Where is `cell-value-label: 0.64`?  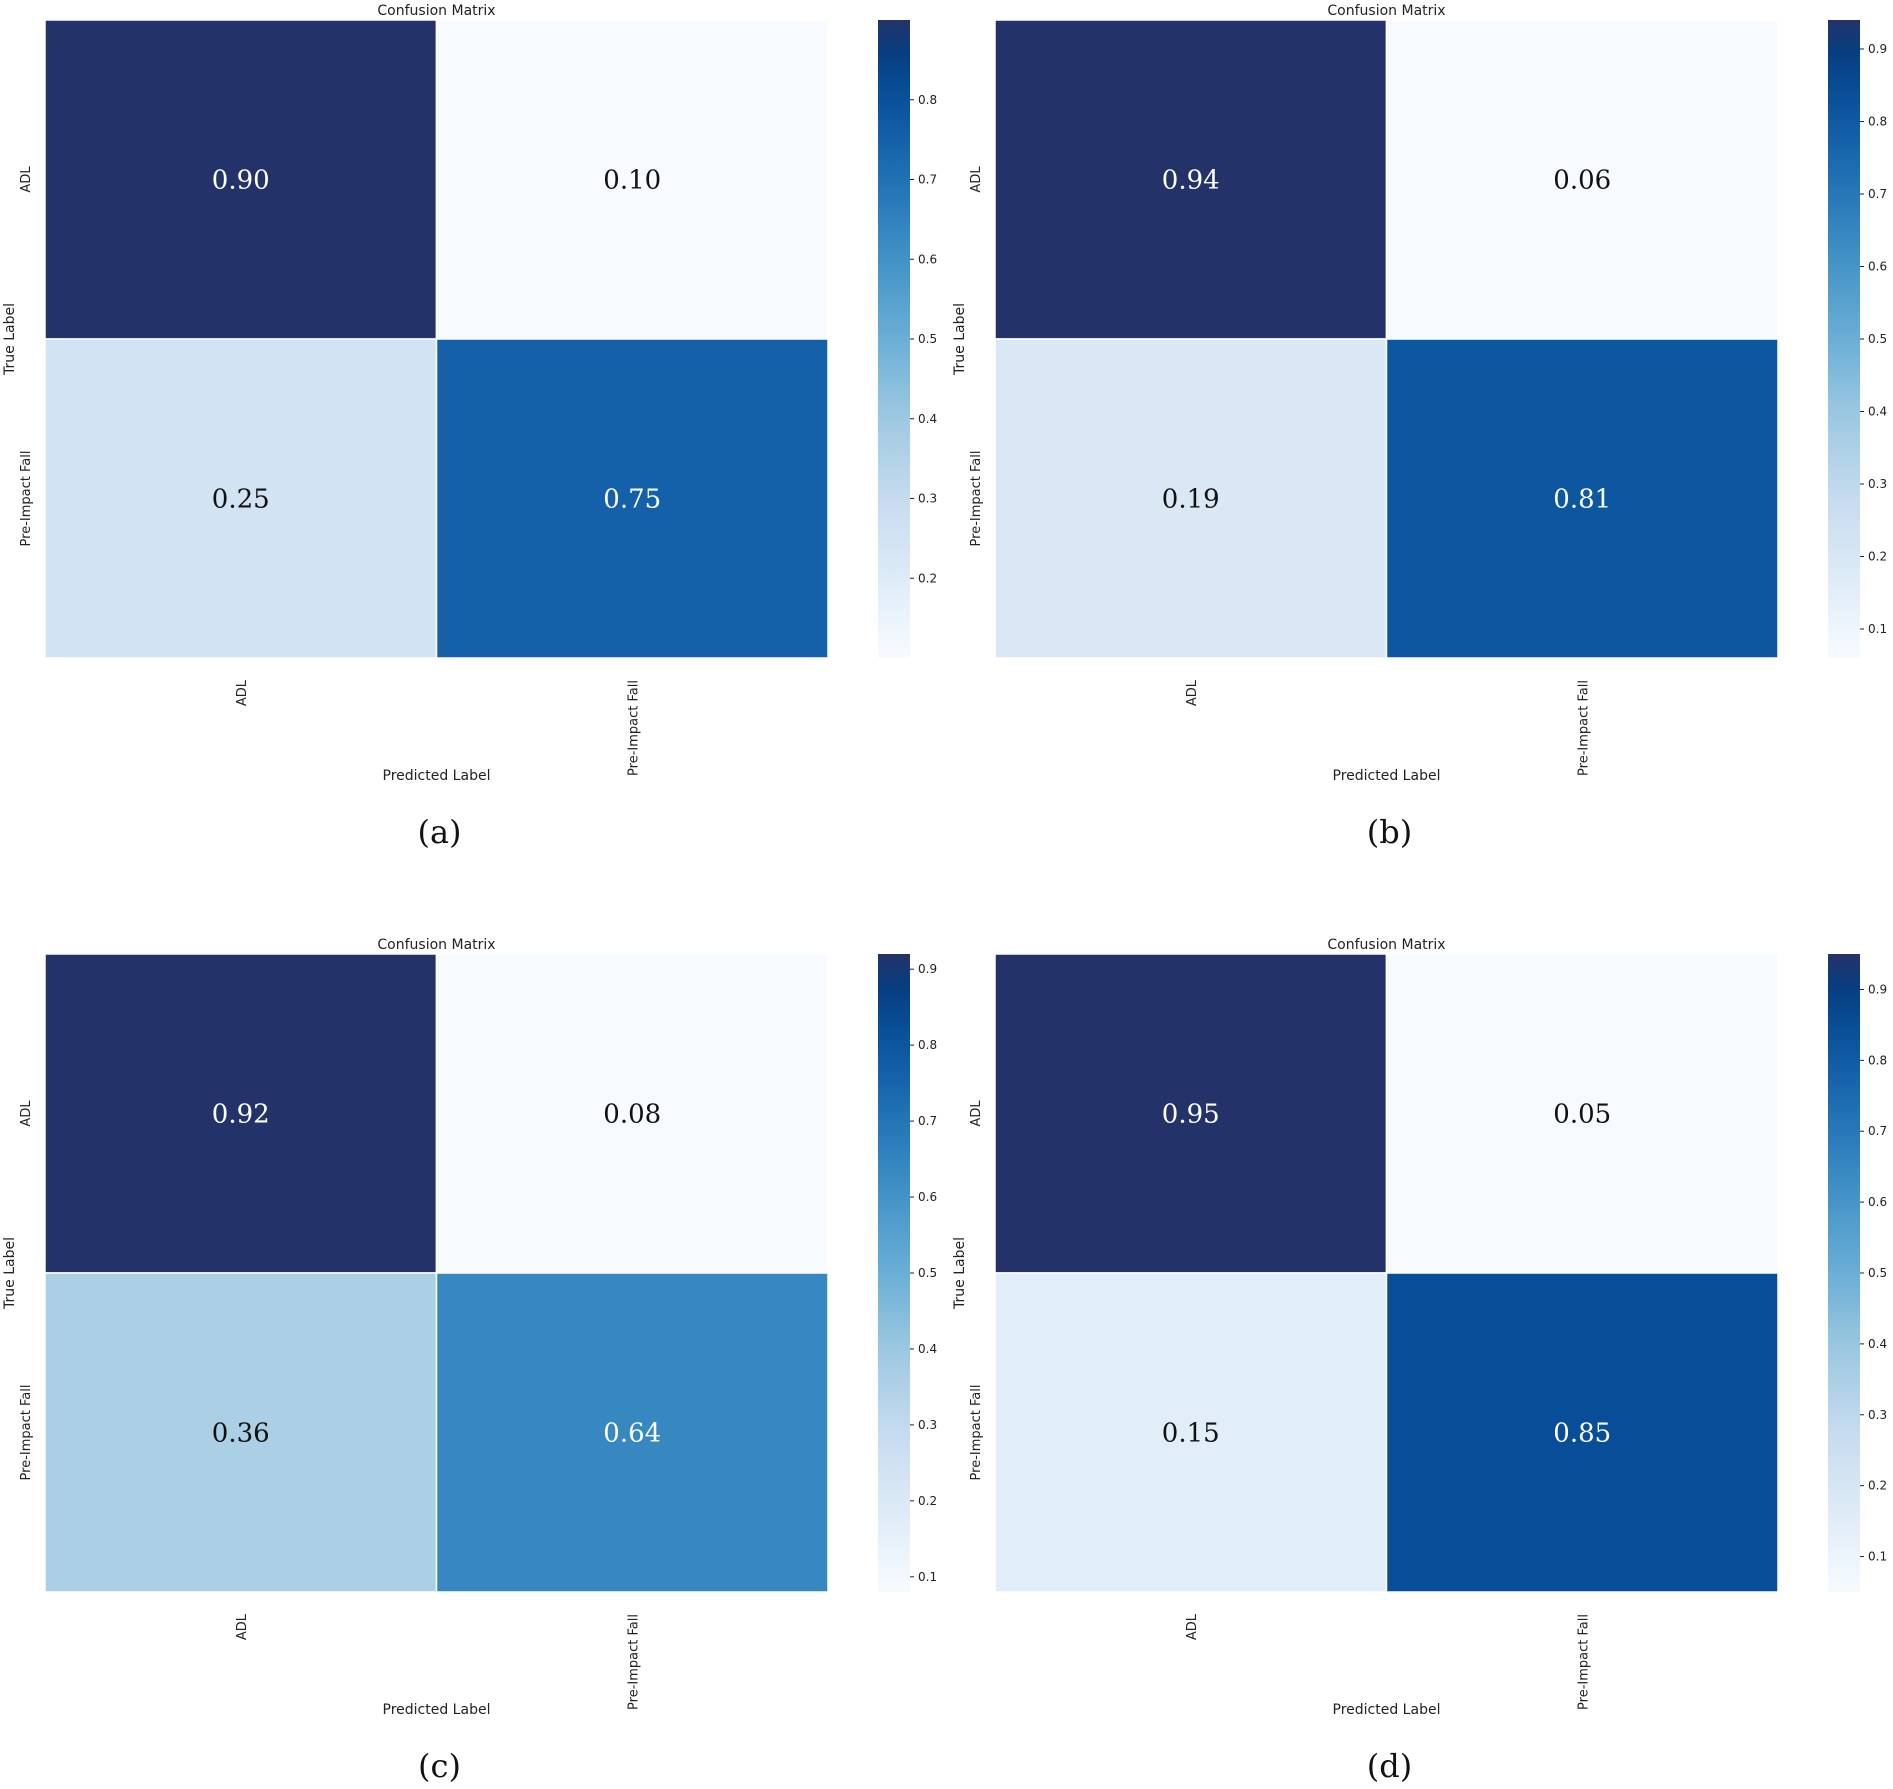
cell-value-label: 0.64 is located at coordinates (632, 1434).